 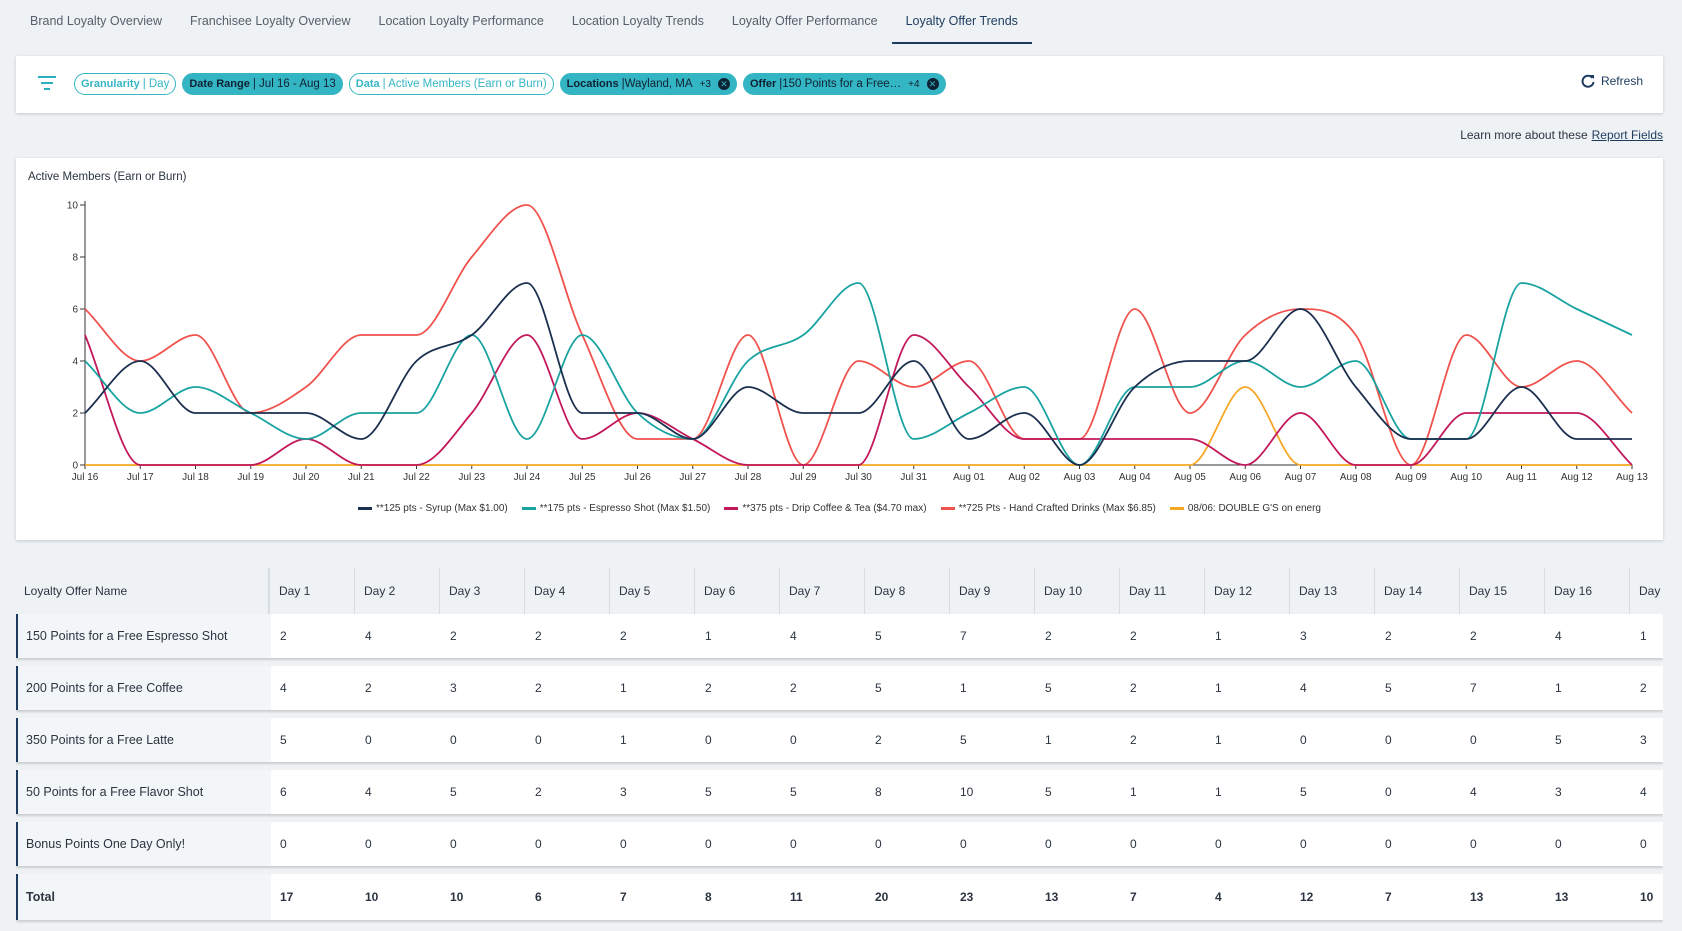 What do you see at coordinates (461, 21) in the screenshot?
I see `tab: Location Loyalty Performance` at bounding box center [461, 21].